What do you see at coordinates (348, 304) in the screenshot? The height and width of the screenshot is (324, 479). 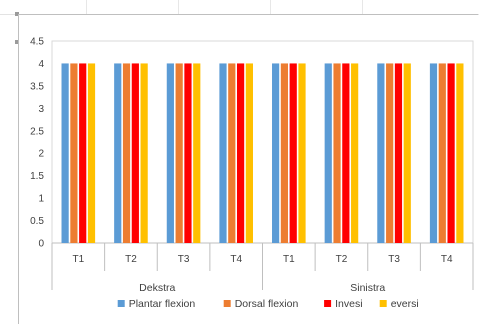 I see `legend-label: Invesi` at bounding box center [348, 304].